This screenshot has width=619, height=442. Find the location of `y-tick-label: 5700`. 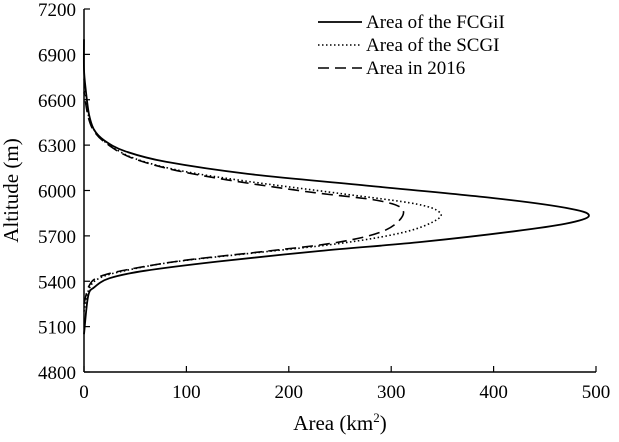

y-tick-label: 5700 is located at coordinates (57, 237).